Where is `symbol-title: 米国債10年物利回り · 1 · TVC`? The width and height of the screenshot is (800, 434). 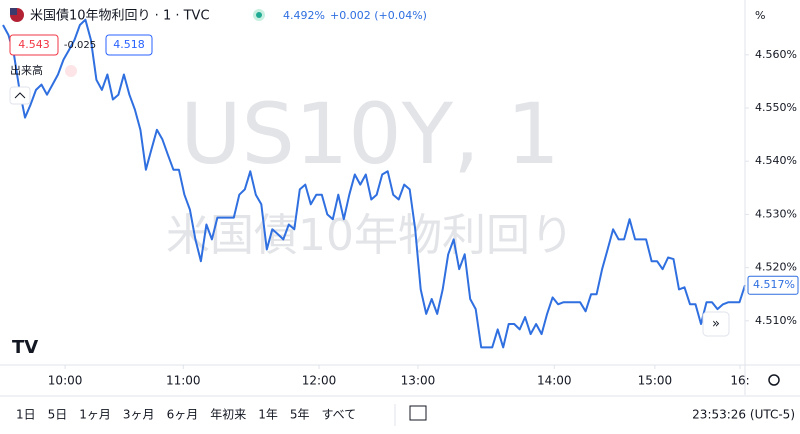 symbol-title: 米国債10年物利回り · 1 · TVC is located at coordinates (120, 16).